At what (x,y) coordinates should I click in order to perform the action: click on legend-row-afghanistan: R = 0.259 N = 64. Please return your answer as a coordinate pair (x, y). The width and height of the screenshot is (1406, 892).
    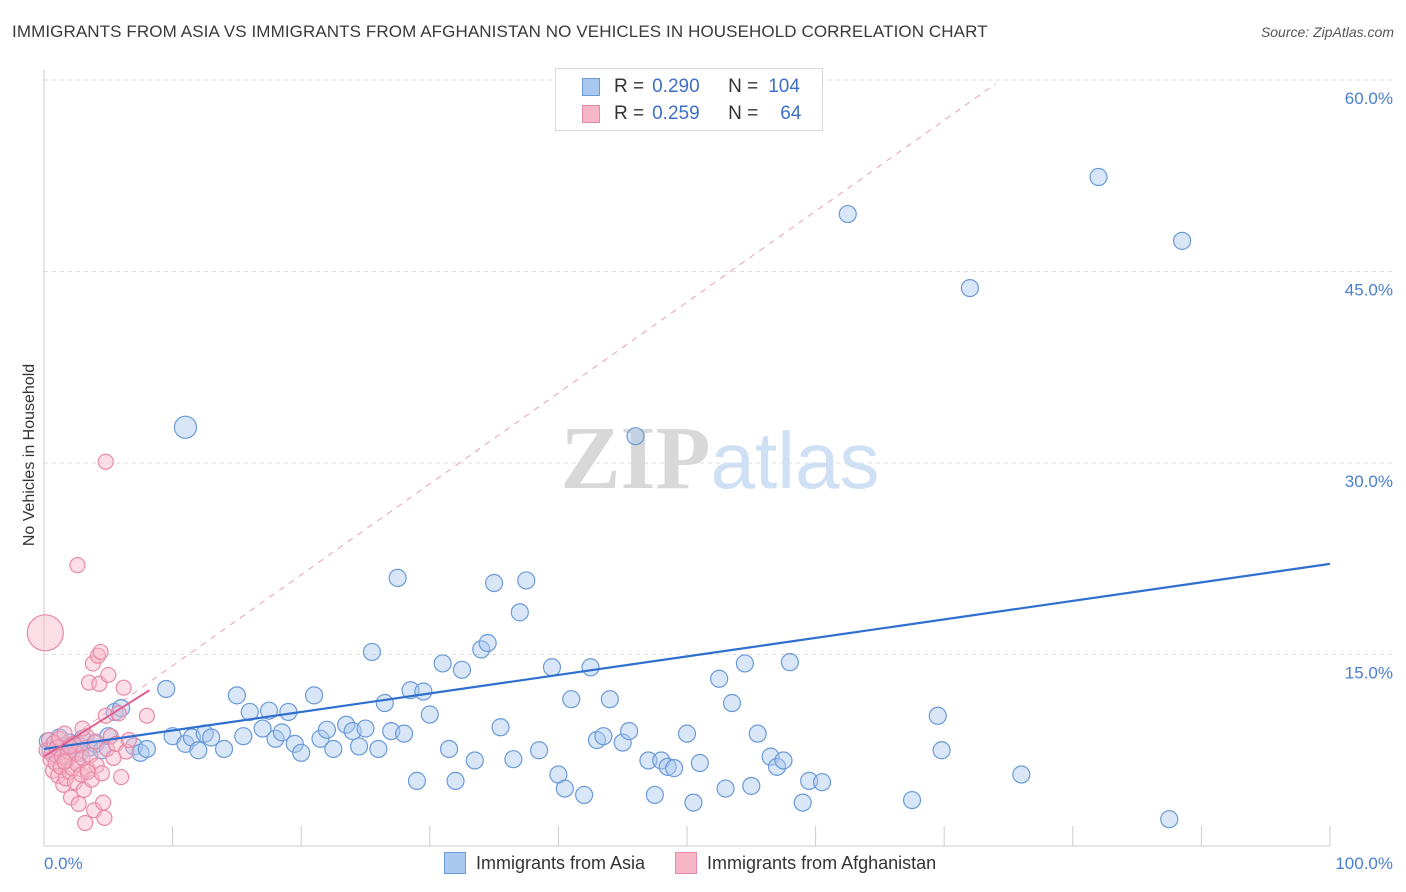
    Looking at the image, I should click on (691, 114).